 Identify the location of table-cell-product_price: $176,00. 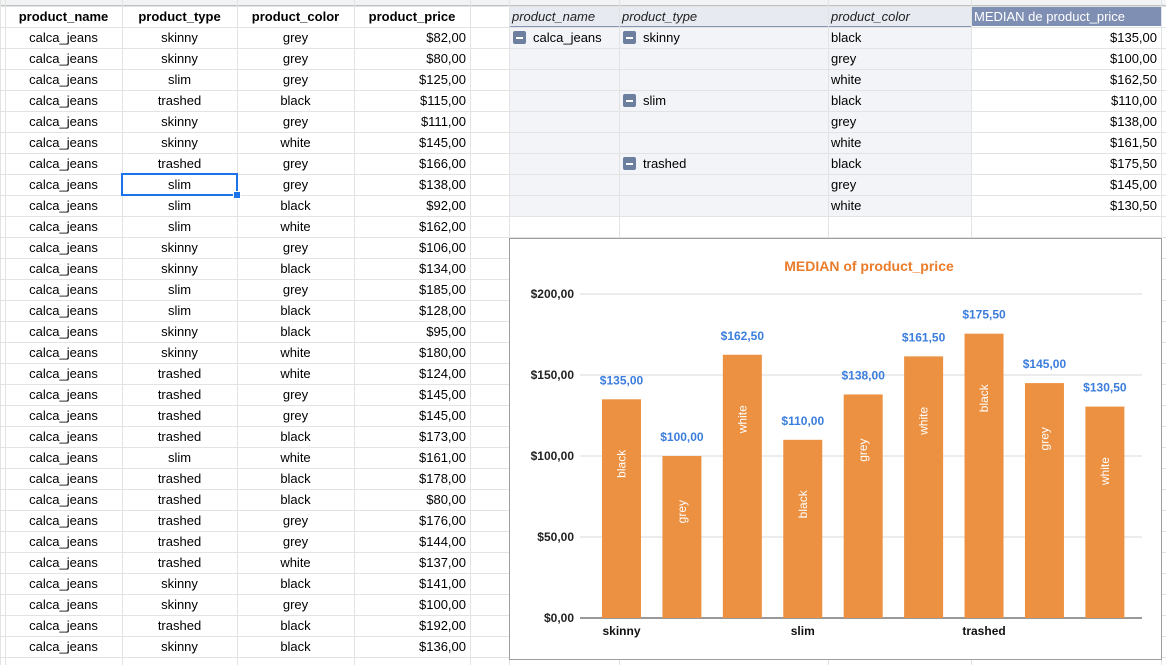
(442, 520).